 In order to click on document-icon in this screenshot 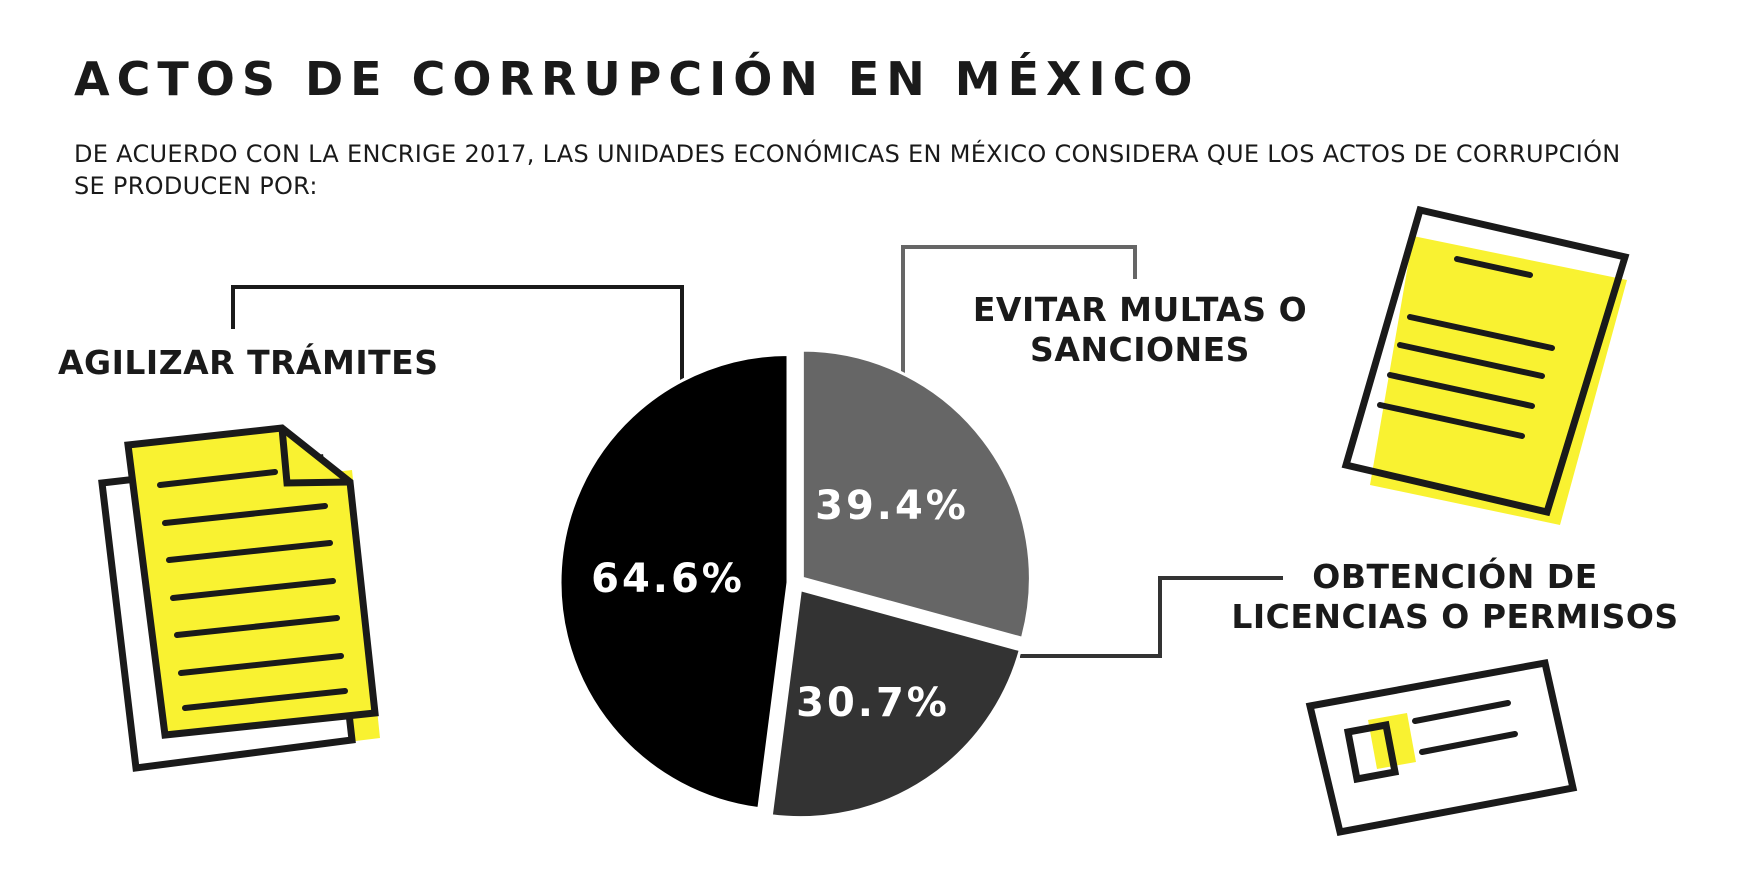, I will do `click(1485, 365)`.